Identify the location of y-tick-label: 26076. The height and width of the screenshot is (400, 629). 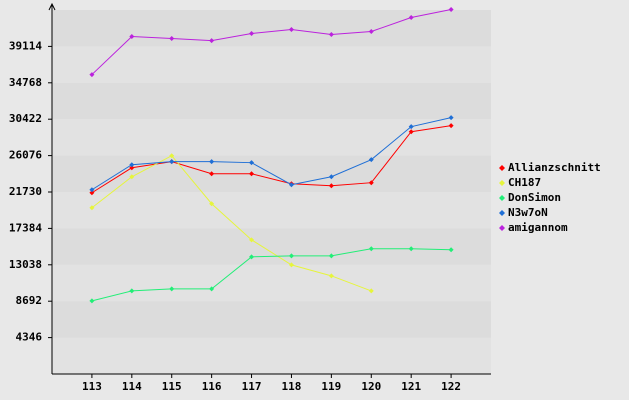
(25, 155).